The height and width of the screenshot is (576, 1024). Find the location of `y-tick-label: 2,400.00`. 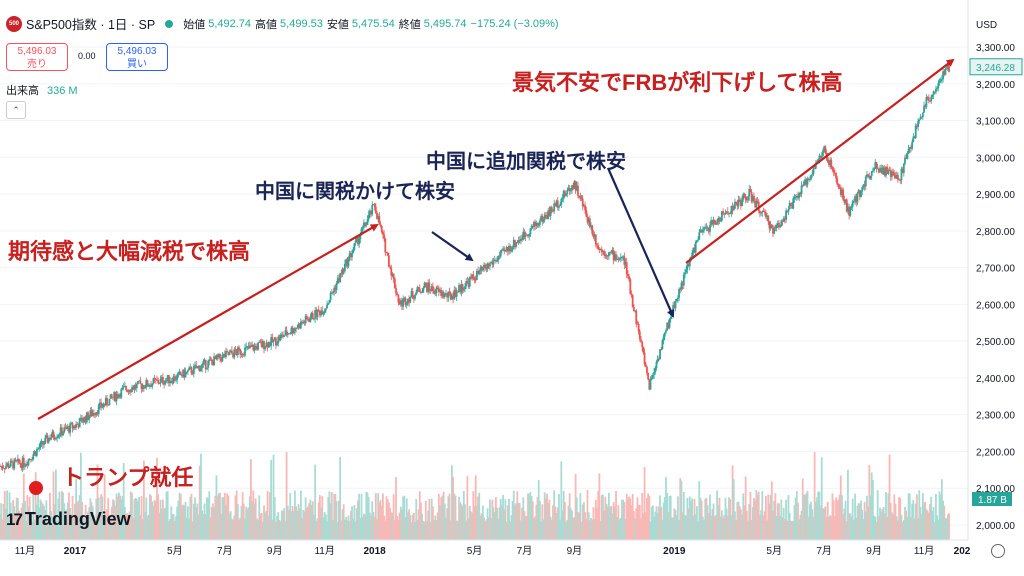

y-tick-label: 2,400.00 is located at coordinates (995, 379).